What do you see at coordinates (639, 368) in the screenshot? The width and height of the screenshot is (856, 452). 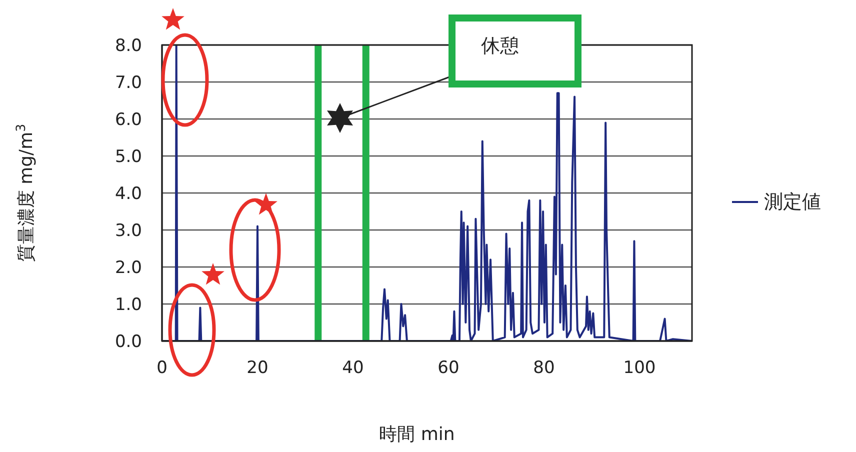 I see `x-tick-label: 100` at bounding box center [639, 368].